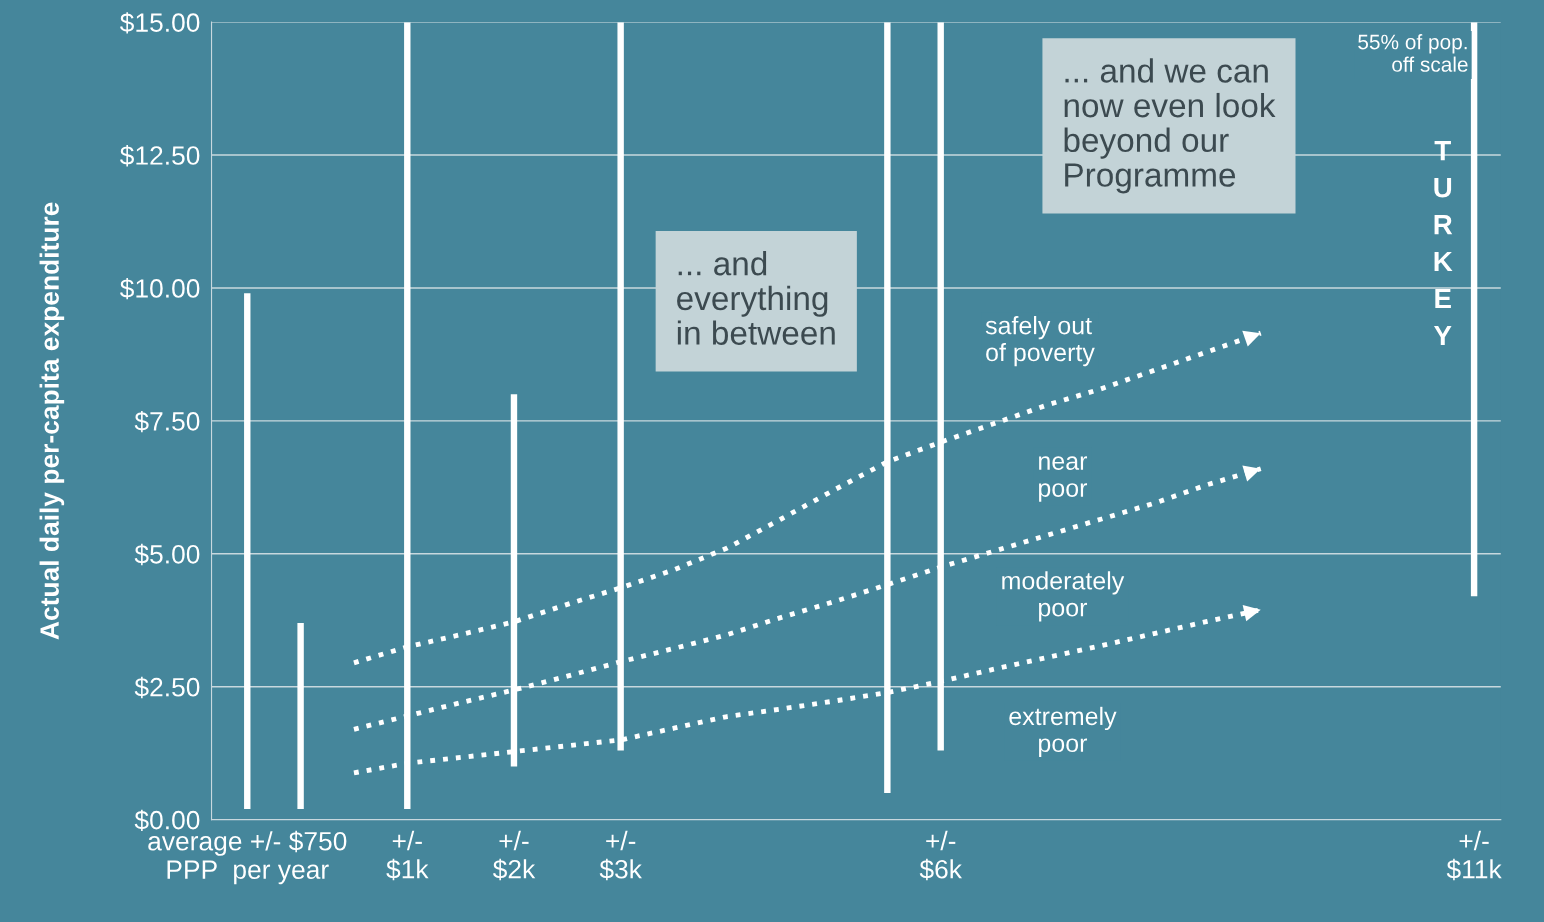 The image size is (1544, 922). Describe the element at coordinates (1170, 126) in the screenshot. I see `annotation: ... and we can now even look beyond our Programme` at that location.